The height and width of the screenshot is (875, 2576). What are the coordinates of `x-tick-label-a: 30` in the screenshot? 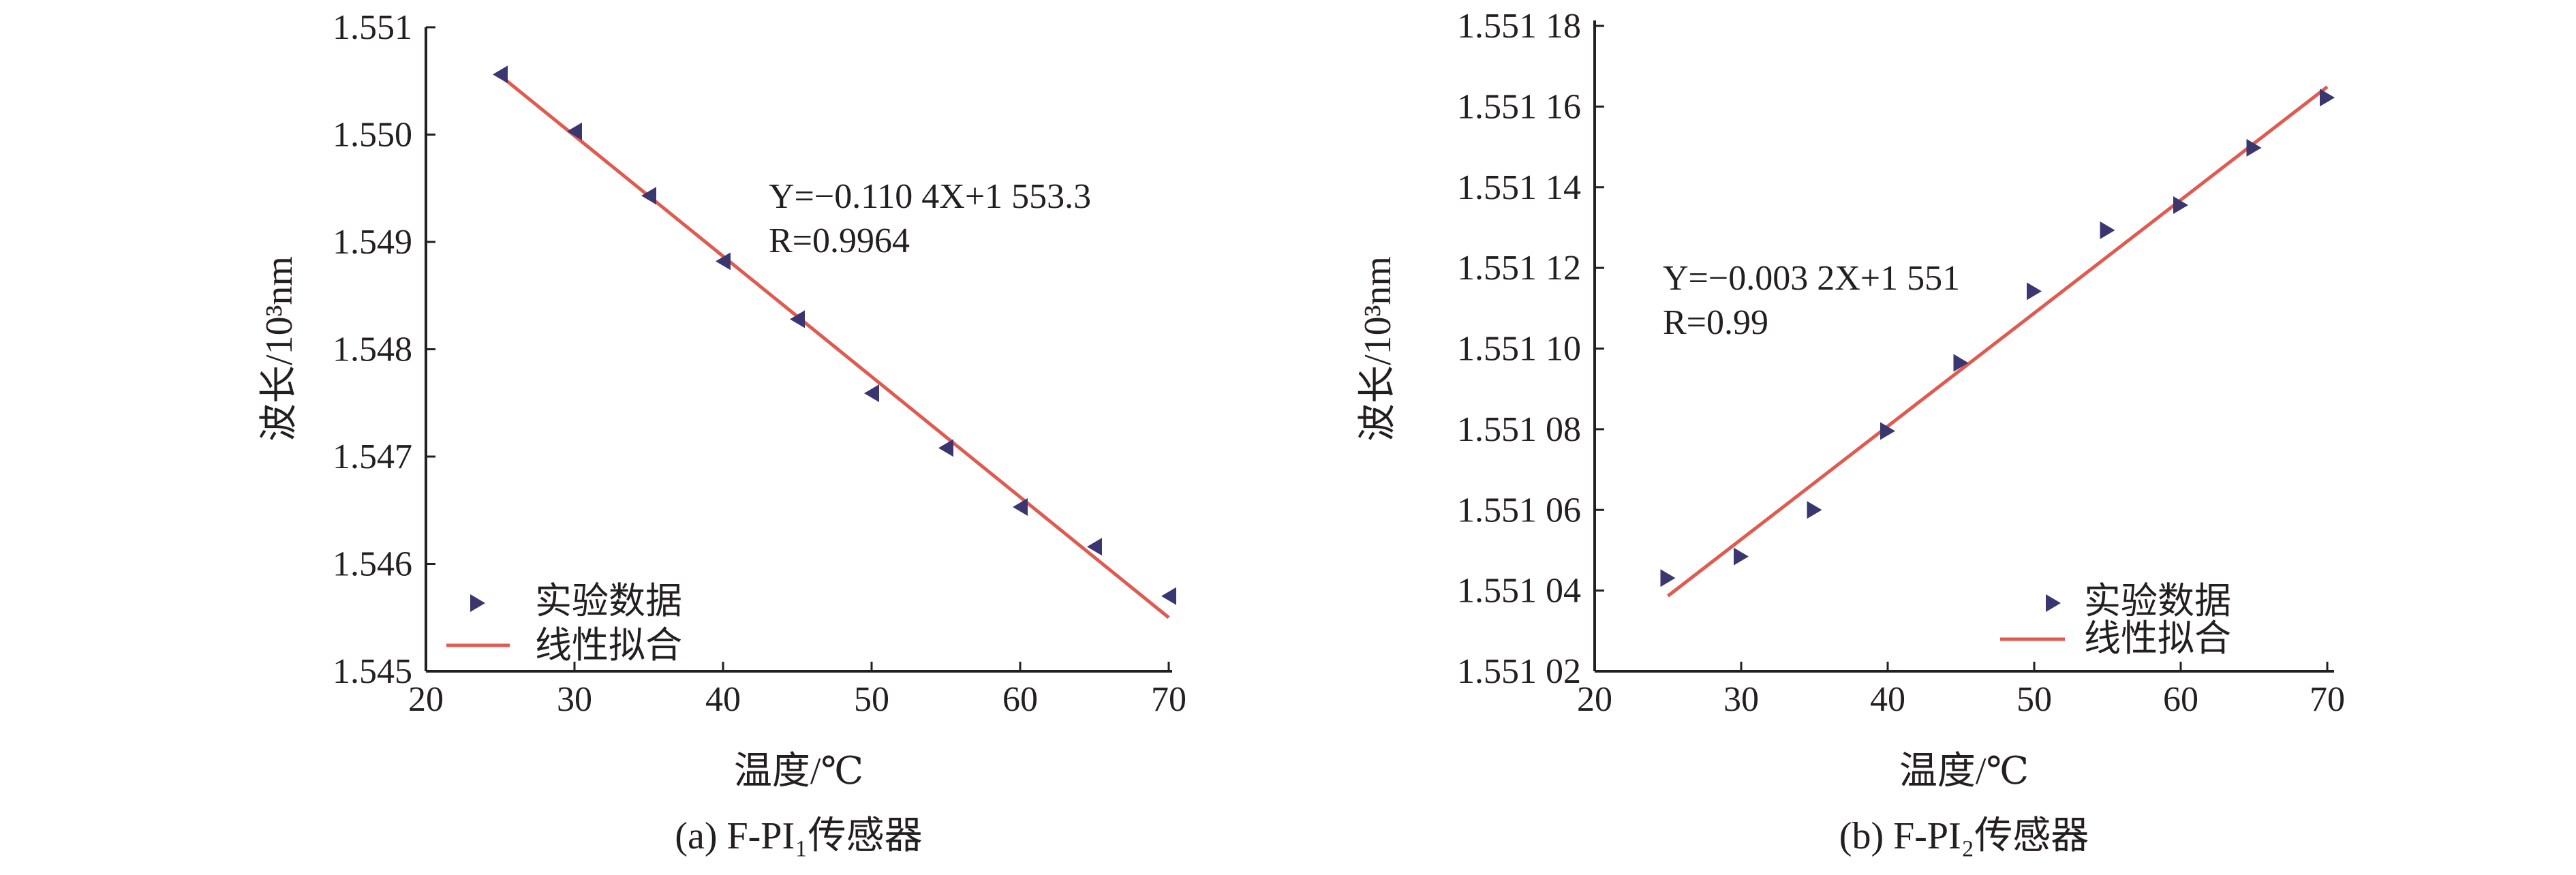 It's located at (574, 699).